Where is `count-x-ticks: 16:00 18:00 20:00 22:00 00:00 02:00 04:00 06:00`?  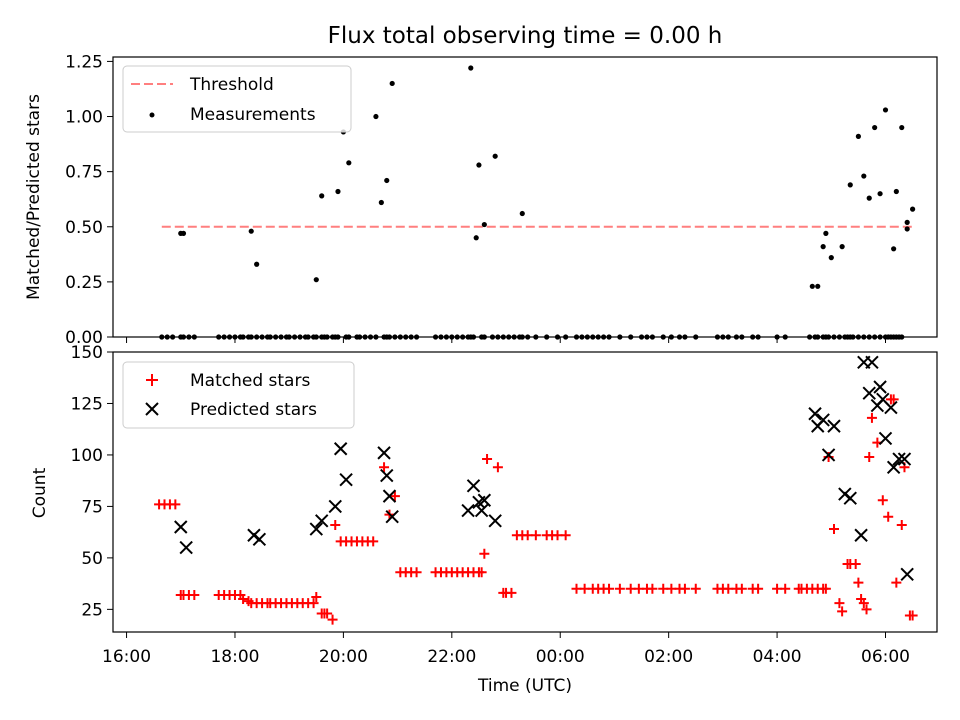
count-x-ticks: 16:00 18:00 20:00 22:00 00:00 02:00 04:00 06:00 is located at coordinates (506, 649).